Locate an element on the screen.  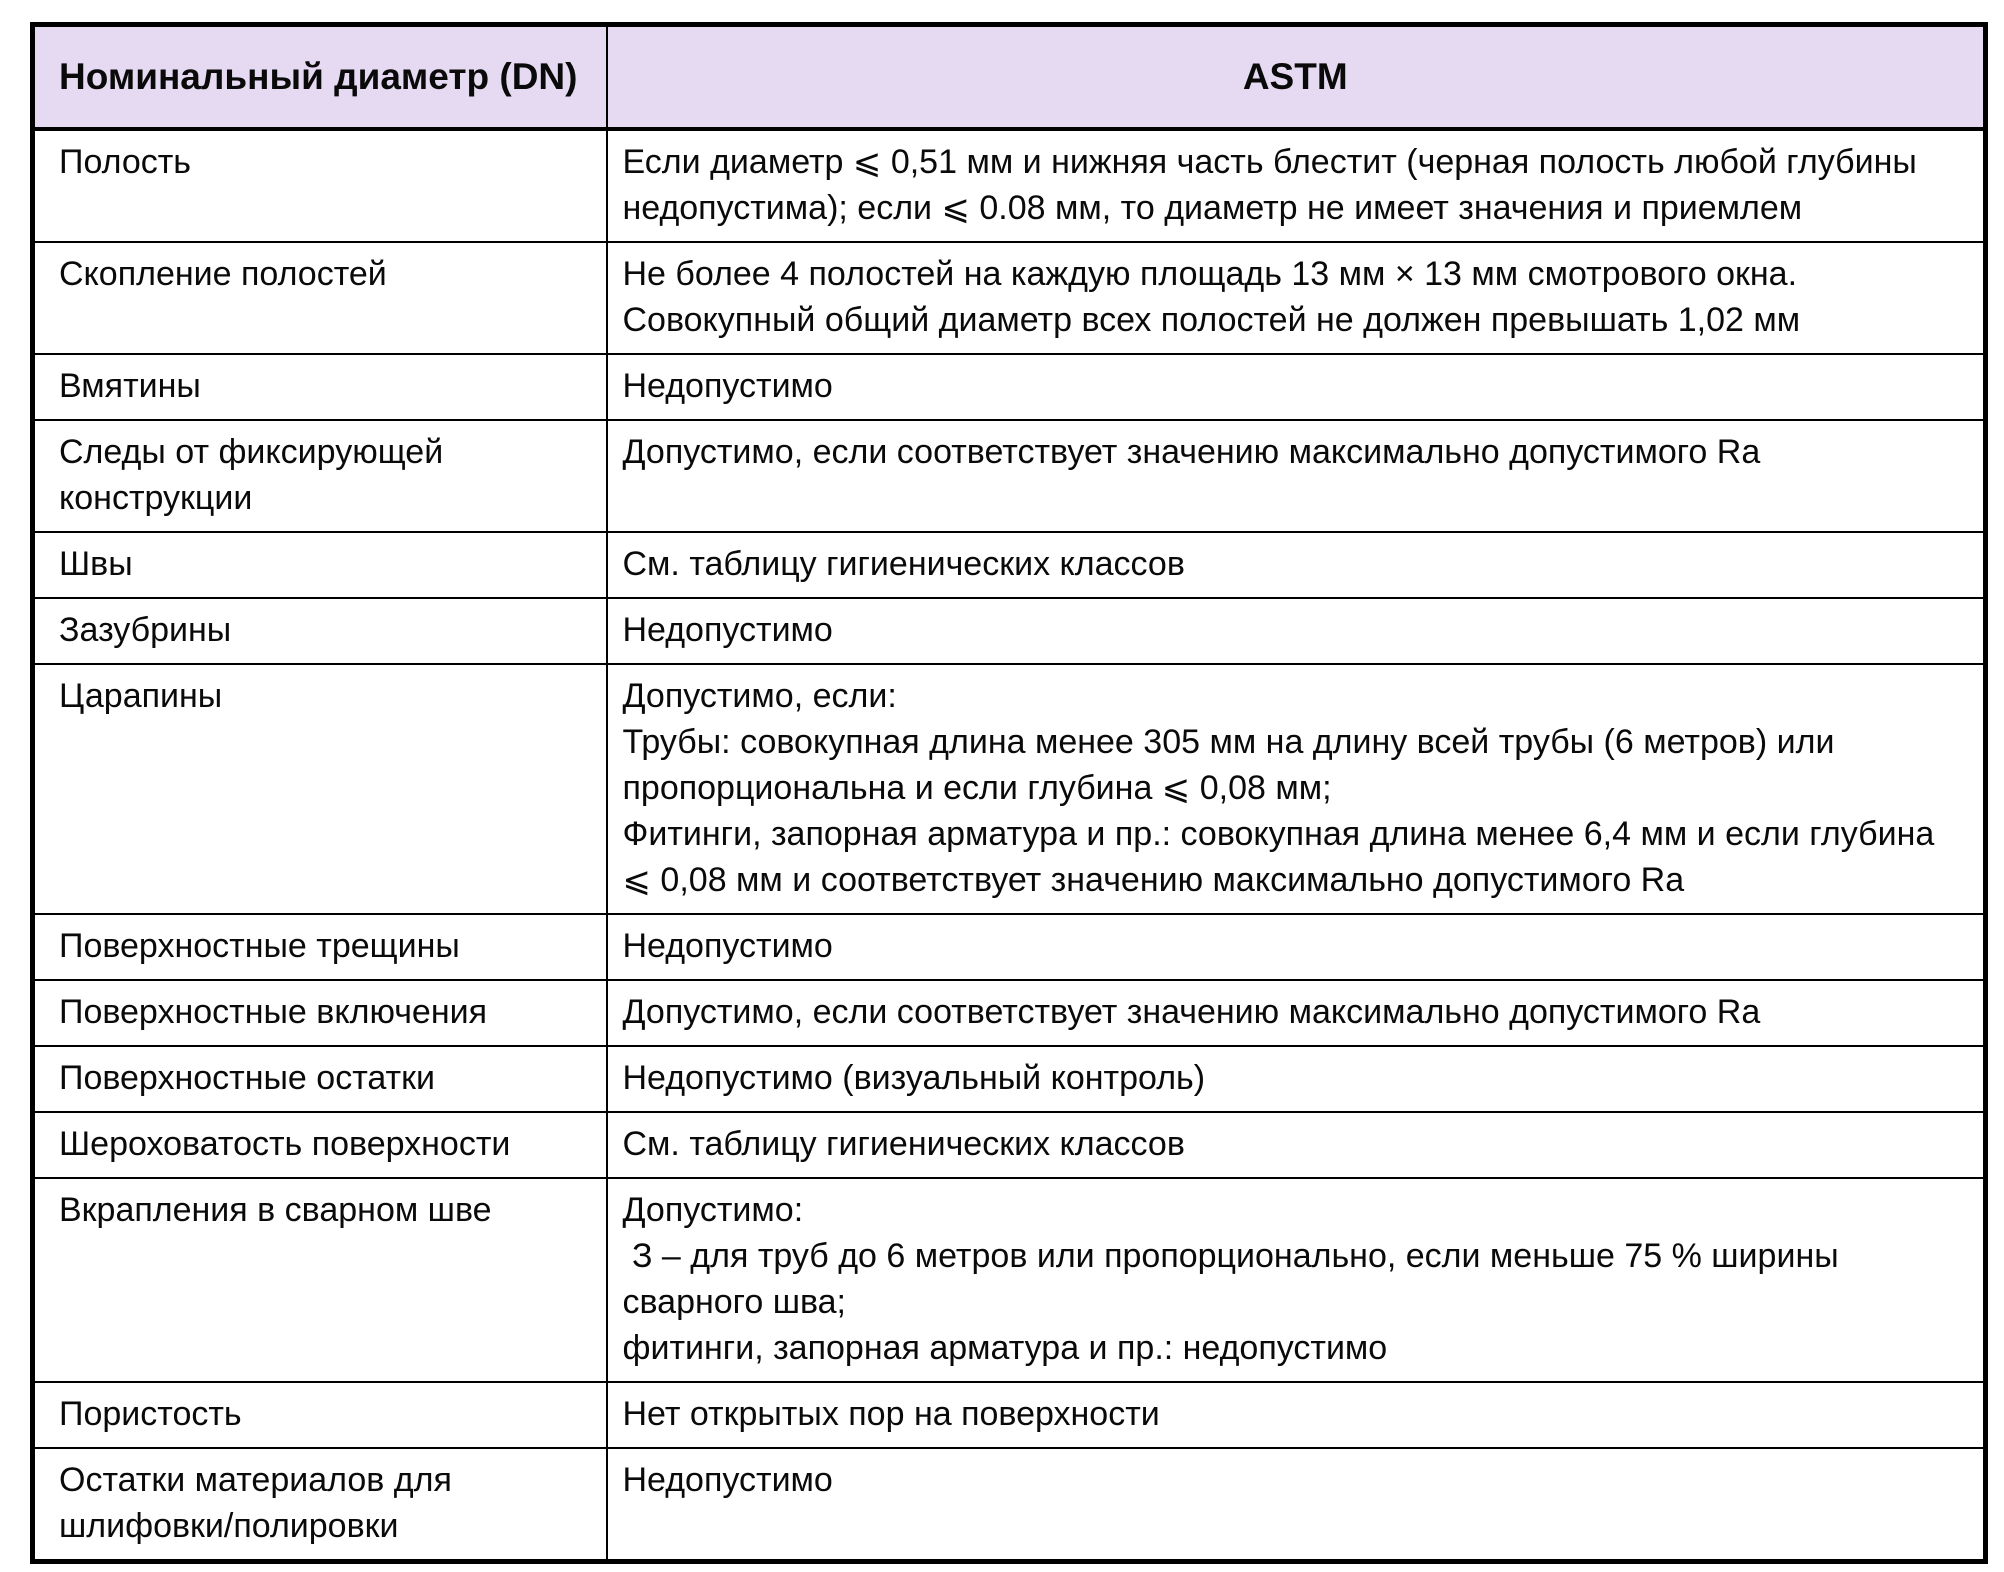
defect-name: Вмятины is located at coordinates (319, 387).